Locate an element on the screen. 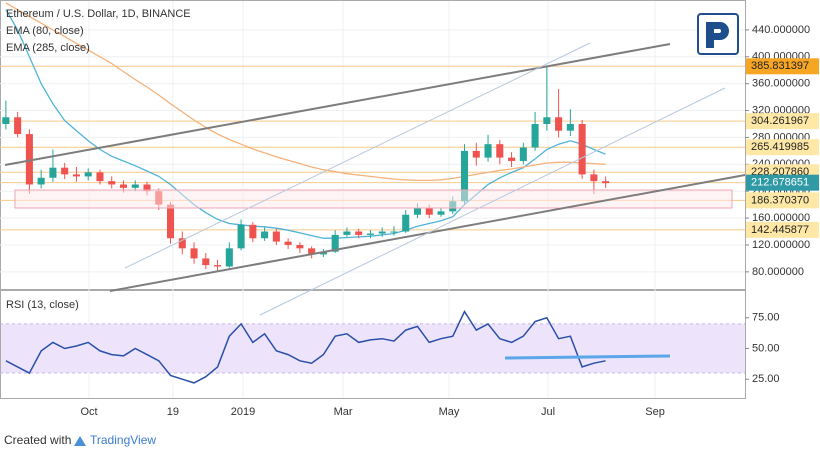  y-tick-label: 360.000000 is located at coordinates (781, 84).